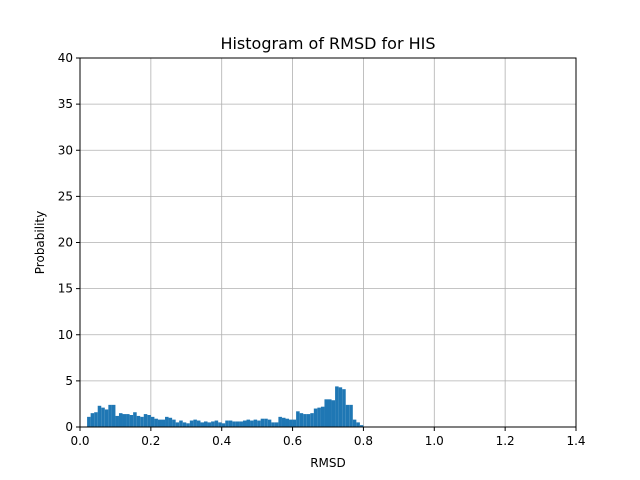 The height and width of the screenshot is (480, 640). Describe the element at coordinates (150, 441) in the screenshot. I see `x-tick-label: 0.2` at that location.